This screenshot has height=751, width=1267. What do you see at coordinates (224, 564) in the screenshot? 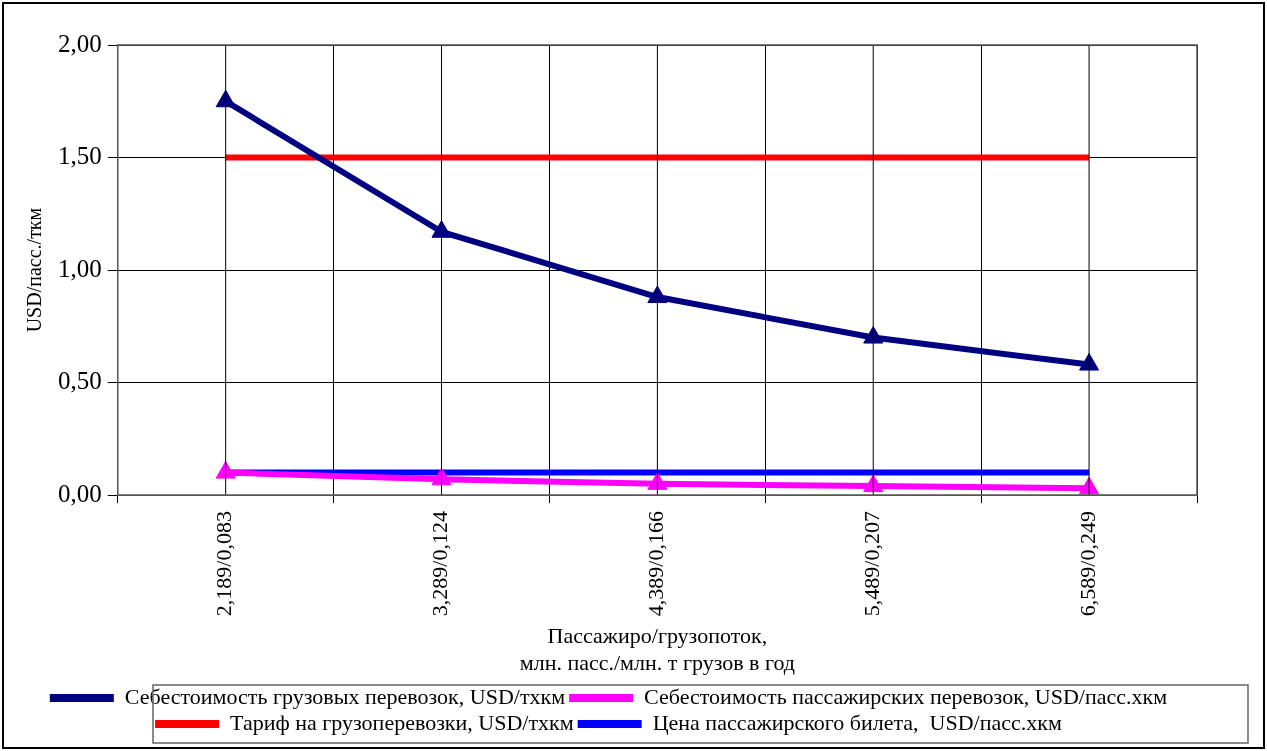
I see `x-tick-label: 2,189/0,083` at bounding box center [224, 564].